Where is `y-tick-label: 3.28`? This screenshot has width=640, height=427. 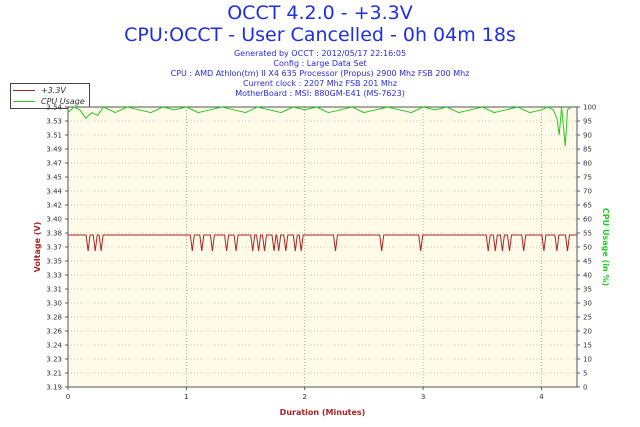 y-tick-label: 3.28 is located at coordinates (54, 318).